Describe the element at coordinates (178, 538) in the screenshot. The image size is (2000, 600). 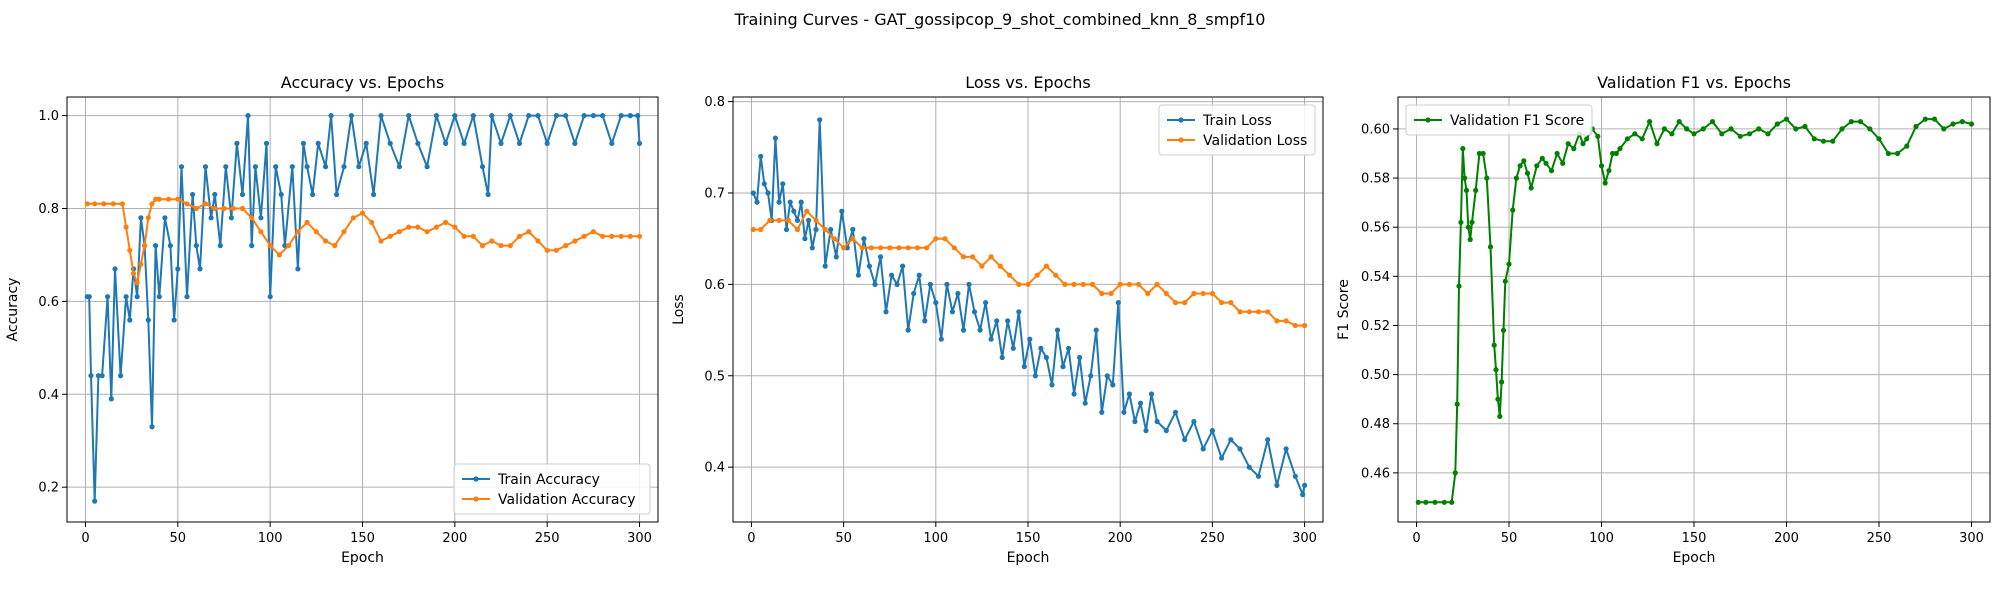
I see `x-tick-label: 50` at that location.